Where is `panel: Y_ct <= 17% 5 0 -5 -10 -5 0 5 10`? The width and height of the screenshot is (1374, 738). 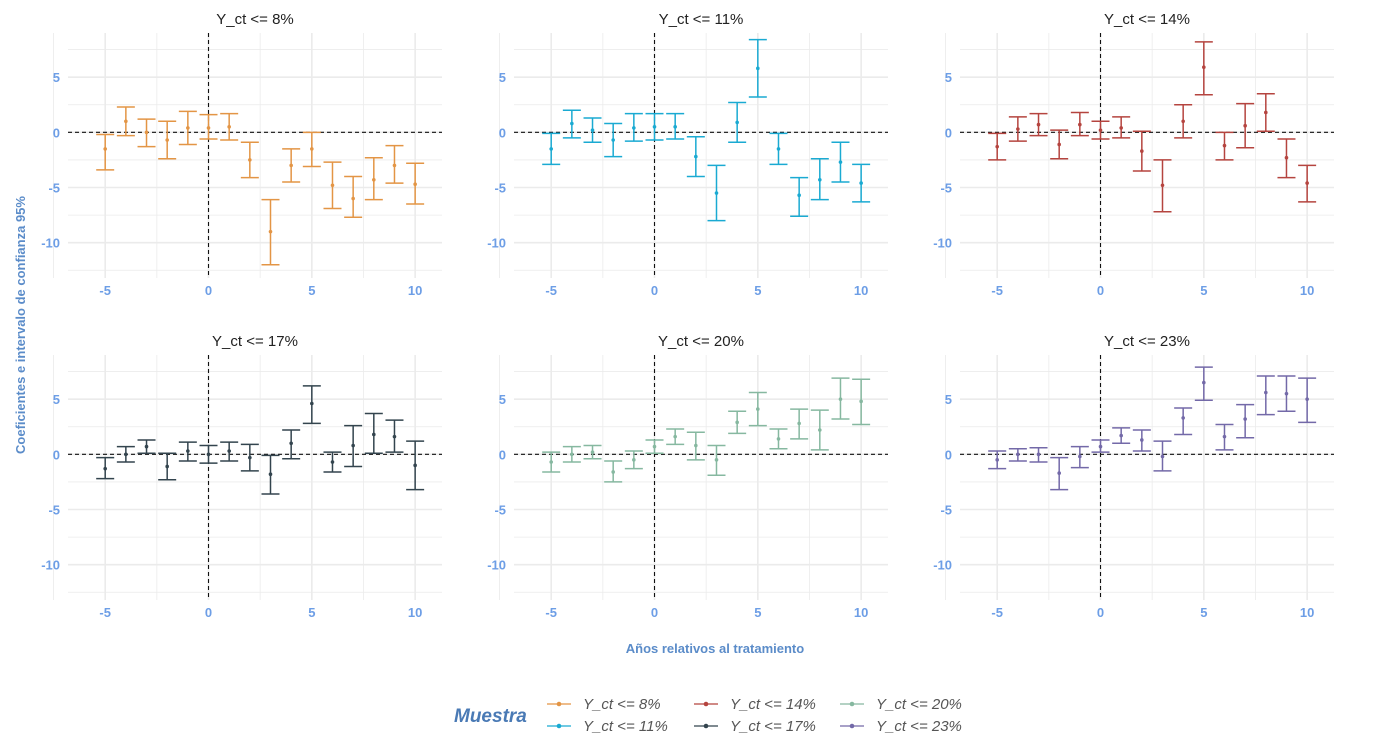 panel: Y_ct <= 17% 5 0 -5 -10 -5 0 5 10 is located at coordinates (241, 476).